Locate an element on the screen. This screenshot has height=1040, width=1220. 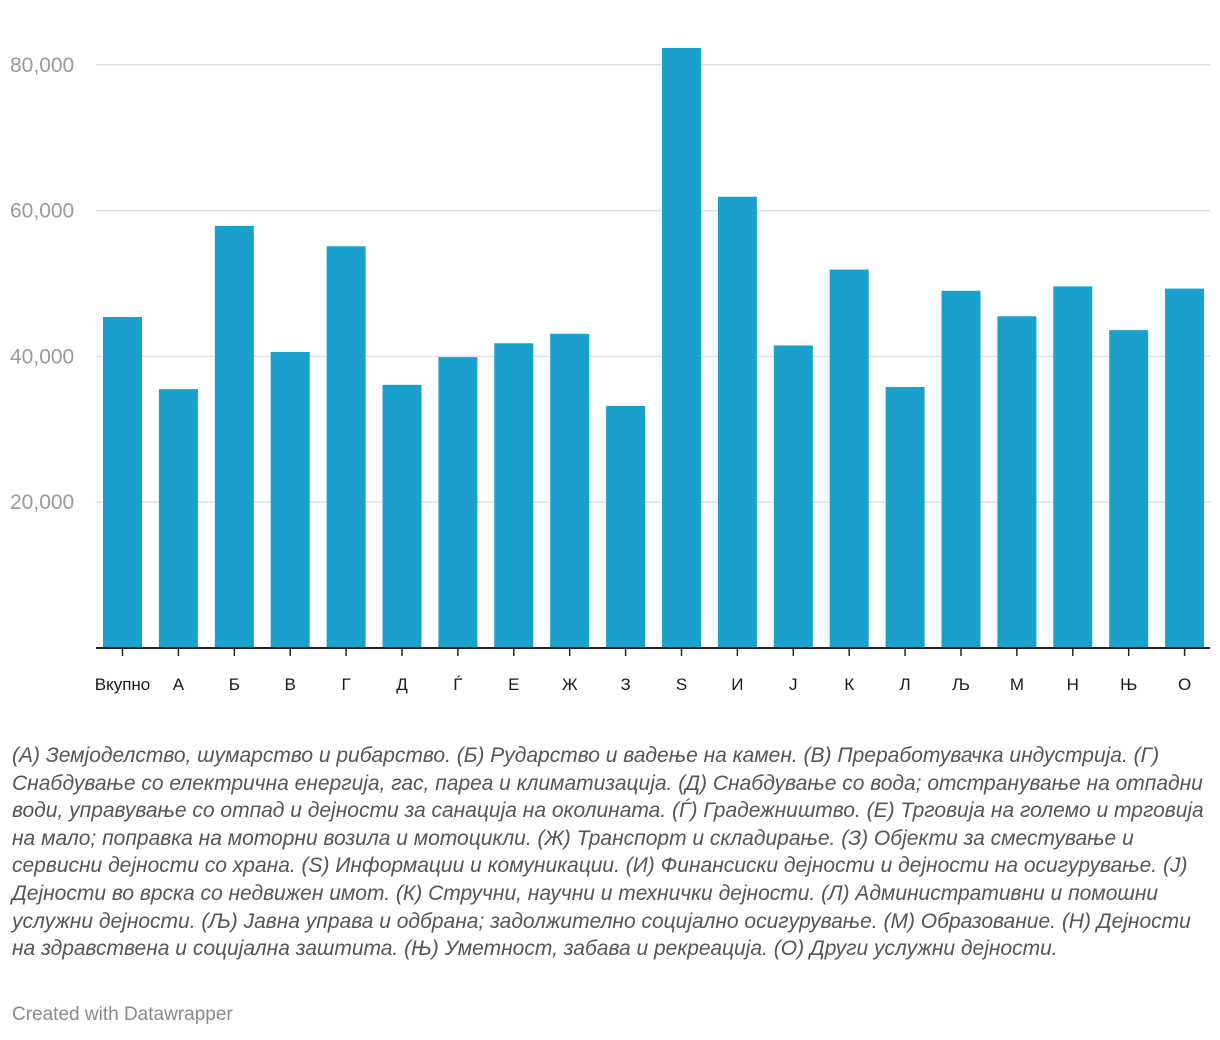
y-tick-label: 60,000 is located at coordinates (42, 211).